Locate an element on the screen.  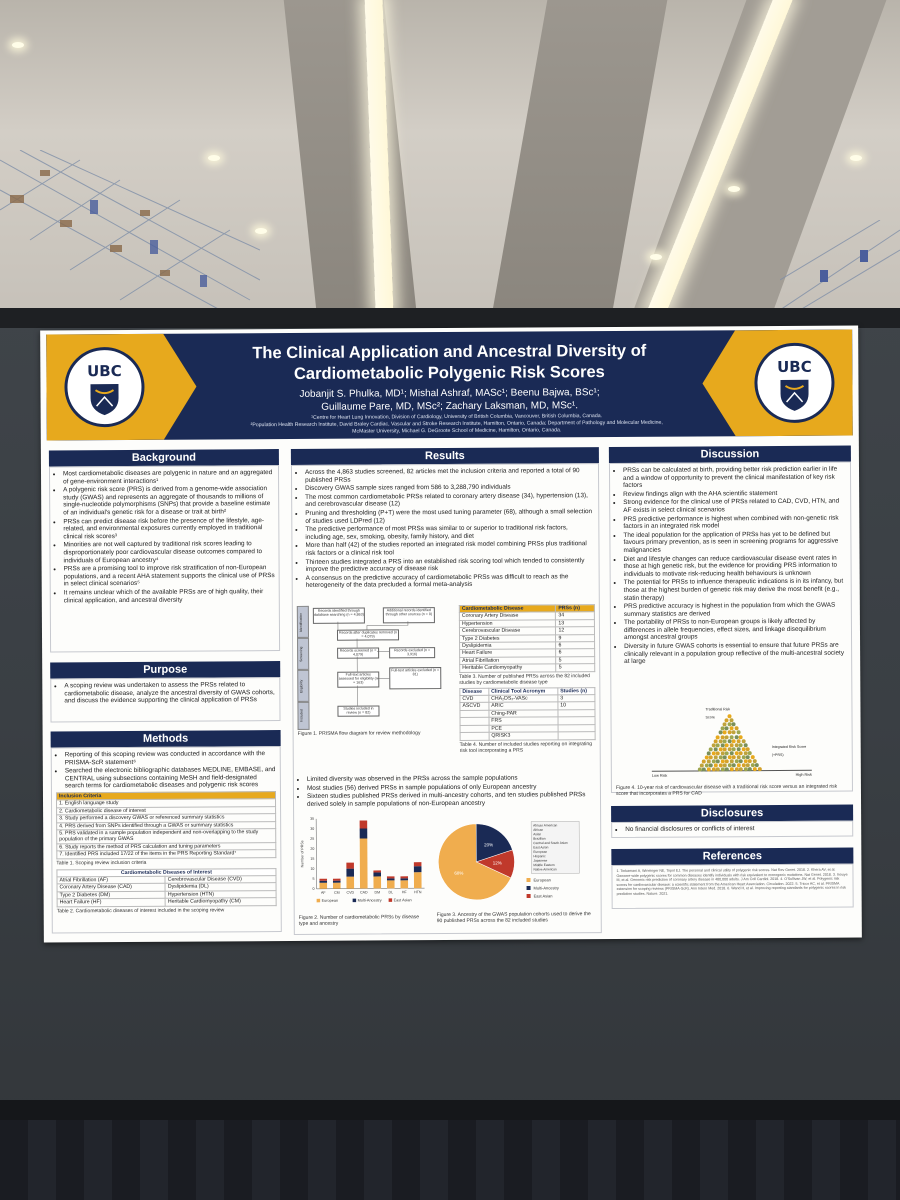
pie-slice-european is located at coordinates (475, 862).